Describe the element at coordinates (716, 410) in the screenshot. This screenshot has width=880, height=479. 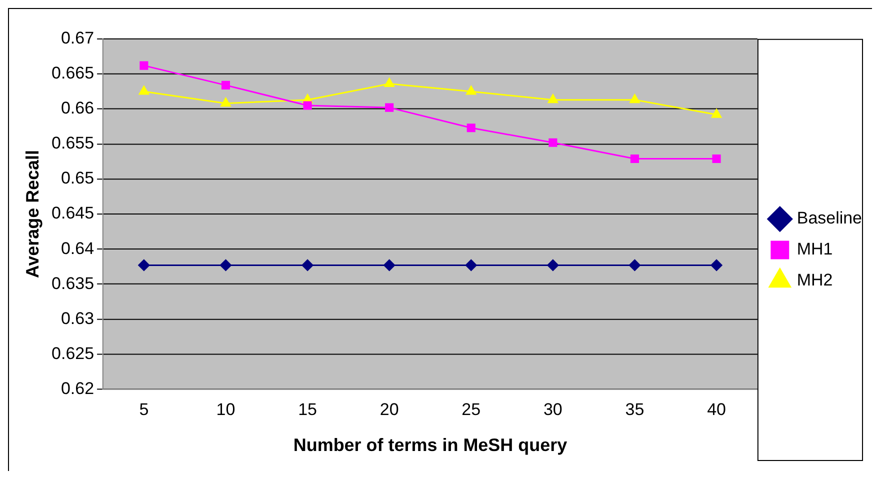
I see `x-tick-label: 40` at that location.